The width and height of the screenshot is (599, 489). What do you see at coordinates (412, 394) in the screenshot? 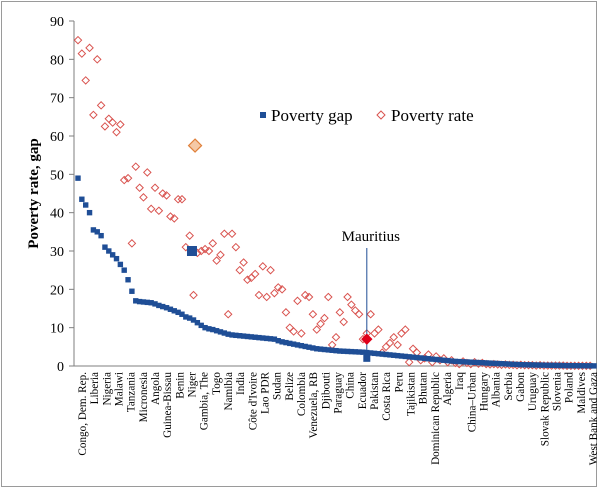
I see `x-tick-label: Tajikistan` at bounding box center [412, 394].